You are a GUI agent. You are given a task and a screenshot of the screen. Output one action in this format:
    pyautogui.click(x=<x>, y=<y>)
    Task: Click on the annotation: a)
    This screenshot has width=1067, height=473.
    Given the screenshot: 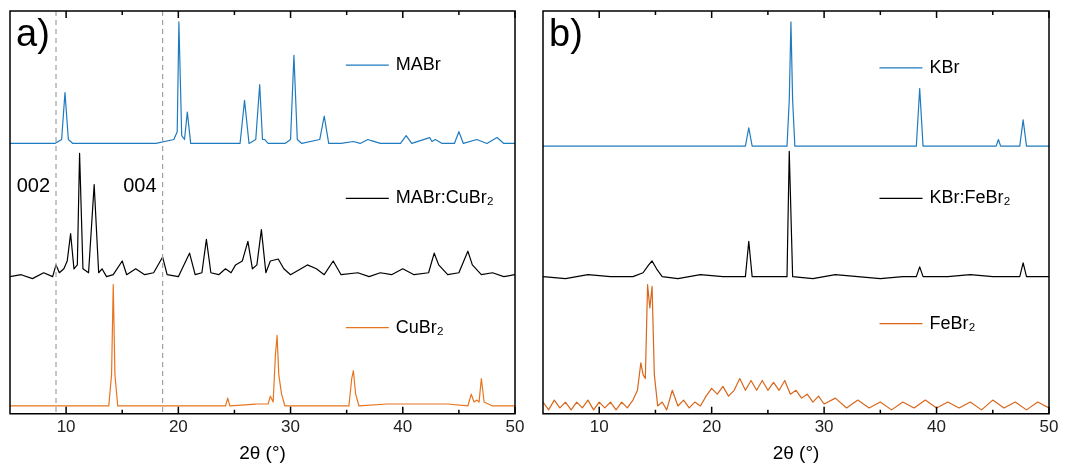 What is the action you would take?
    pyautogui.click(x=33, y=33)
    